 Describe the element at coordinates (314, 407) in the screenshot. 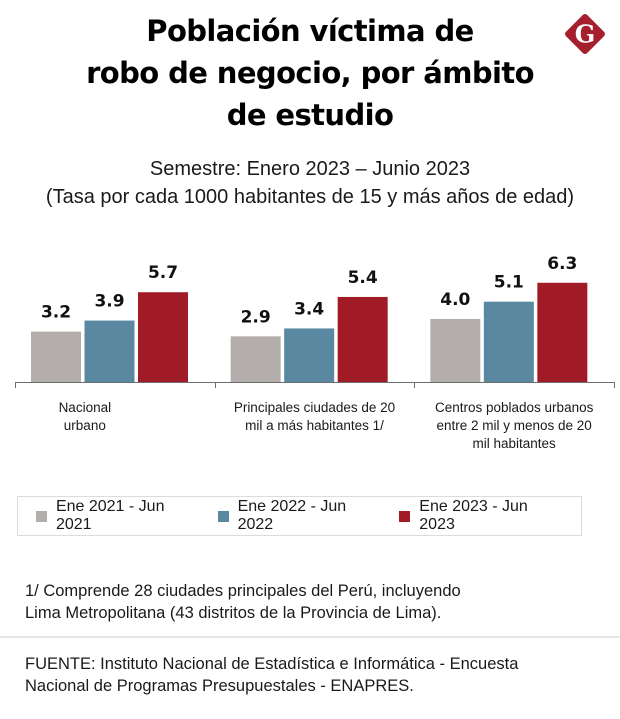

I see `category-label: Principales ciudades de 20` at that location.